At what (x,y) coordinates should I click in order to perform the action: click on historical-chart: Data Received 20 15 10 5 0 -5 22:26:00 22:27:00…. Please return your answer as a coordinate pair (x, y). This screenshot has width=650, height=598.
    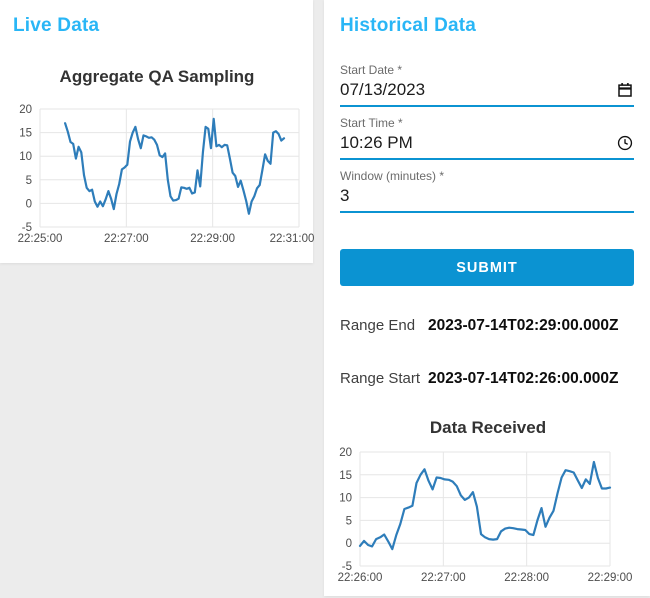
    Looking at the image, I should click on (482, 506).